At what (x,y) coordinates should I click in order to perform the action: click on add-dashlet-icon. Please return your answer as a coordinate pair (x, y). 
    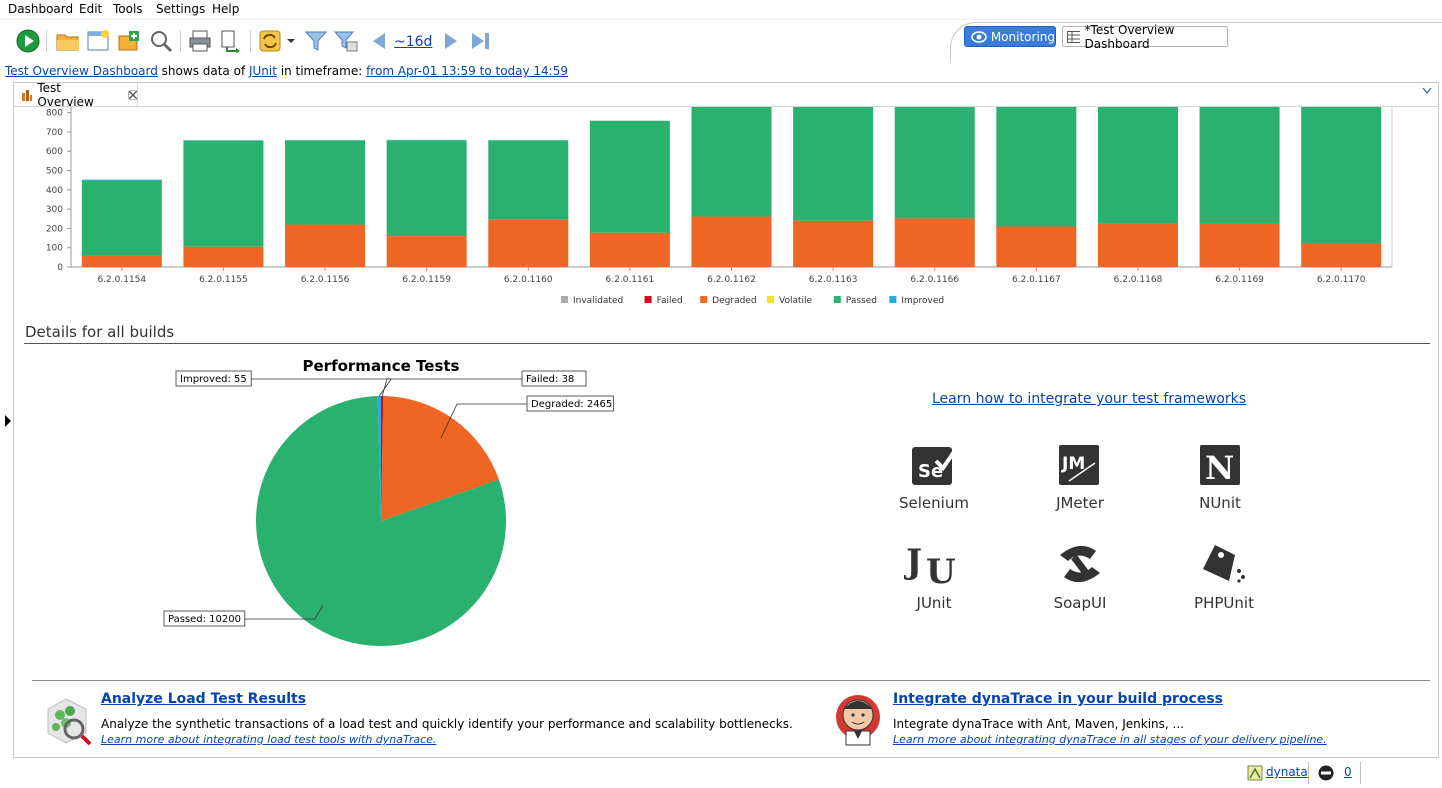
    Looking at the image, I should click on (129, 41).